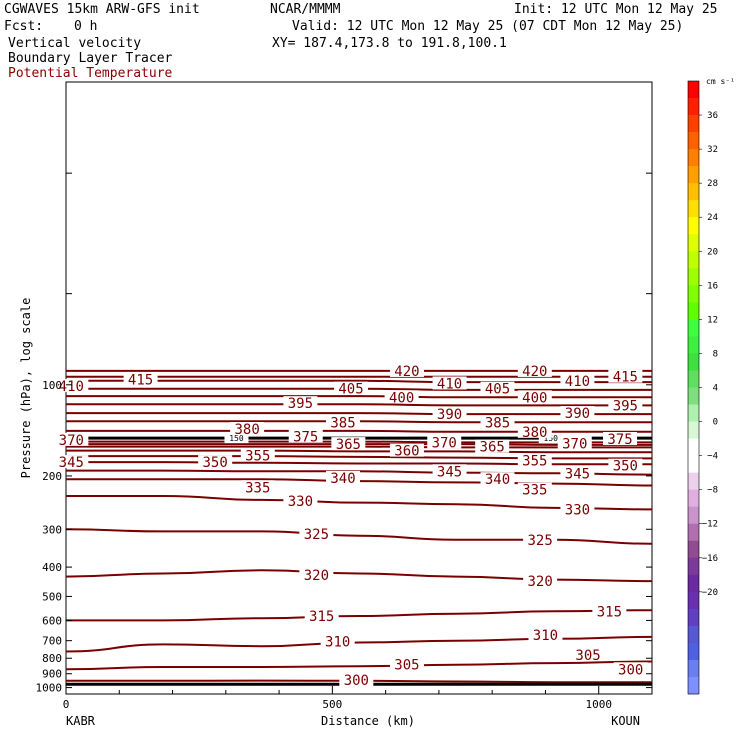 The width and height of the screenshot is (740, 740). What do you see at coordinates (332, 704) in the screenshot?
I see `x-tick-label: 500` at bounding box center [332, 704].